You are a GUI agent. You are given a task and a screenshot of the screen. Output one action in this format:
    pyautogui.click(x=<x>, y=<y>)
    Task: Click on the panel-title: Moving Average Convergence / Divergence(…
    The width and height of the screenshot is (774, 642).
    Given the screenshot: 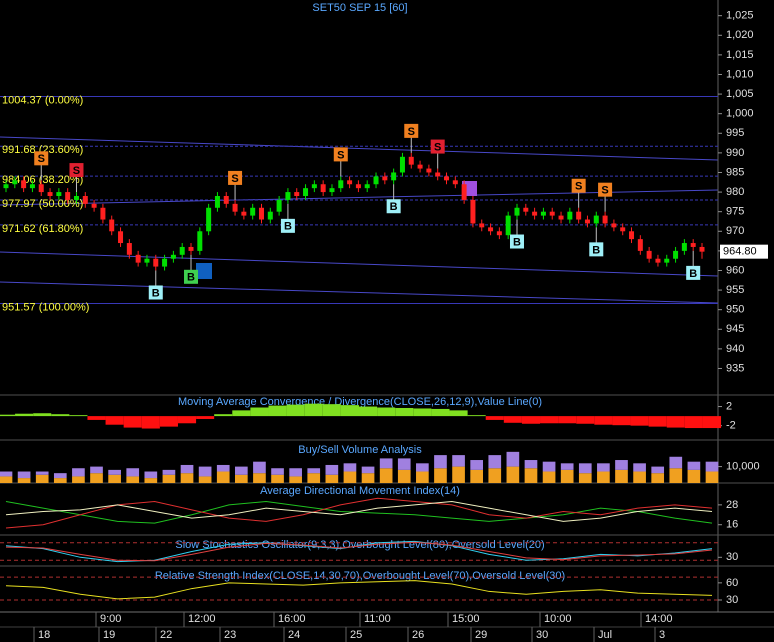 What is the action you would take?
    pyautogui.click(x=360, y=402)
    